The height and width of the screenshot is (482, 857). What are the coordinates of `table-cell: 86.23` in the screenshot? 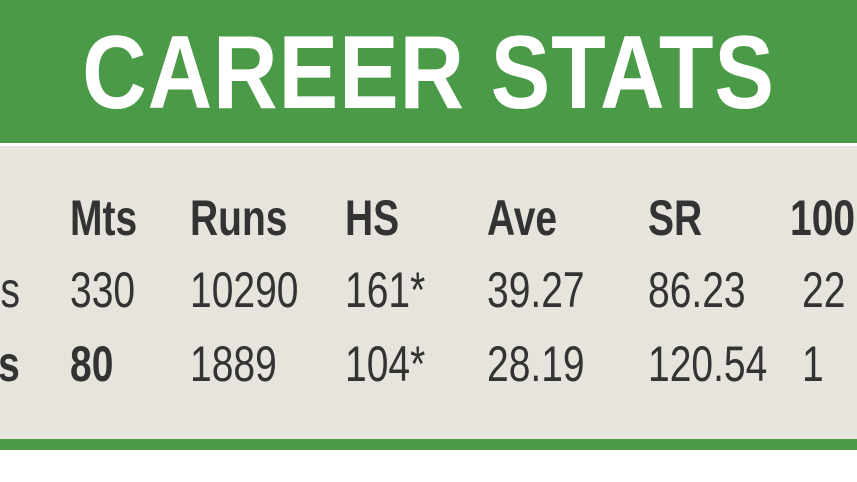 It's located at (697, 290).